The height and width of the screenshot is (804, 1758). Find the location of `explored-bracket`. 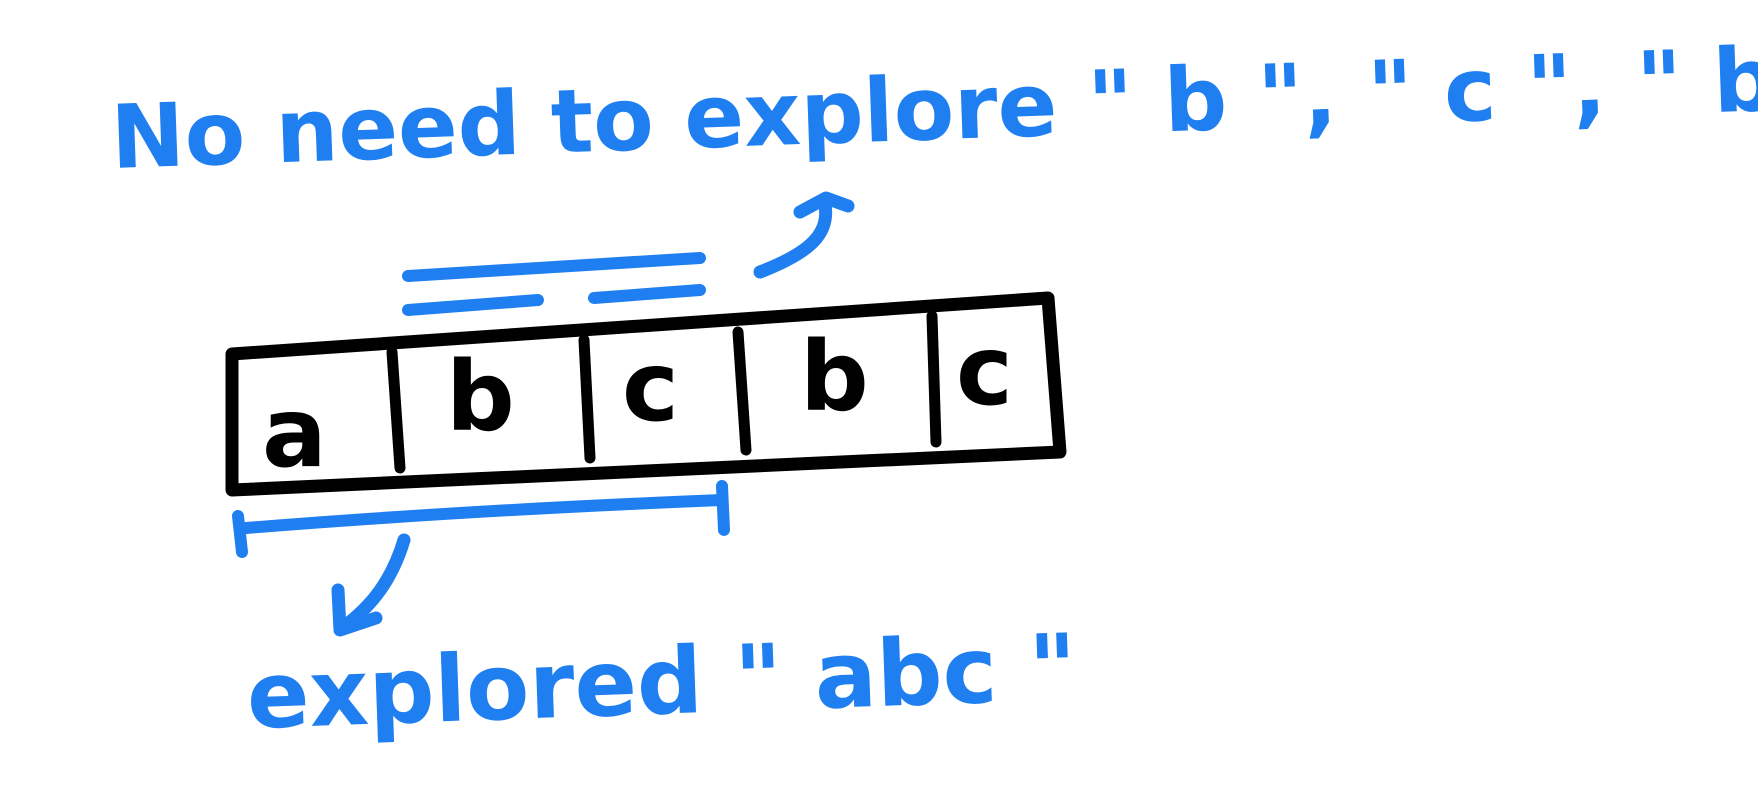

explored-bracket is located at coordinates (481, 519).